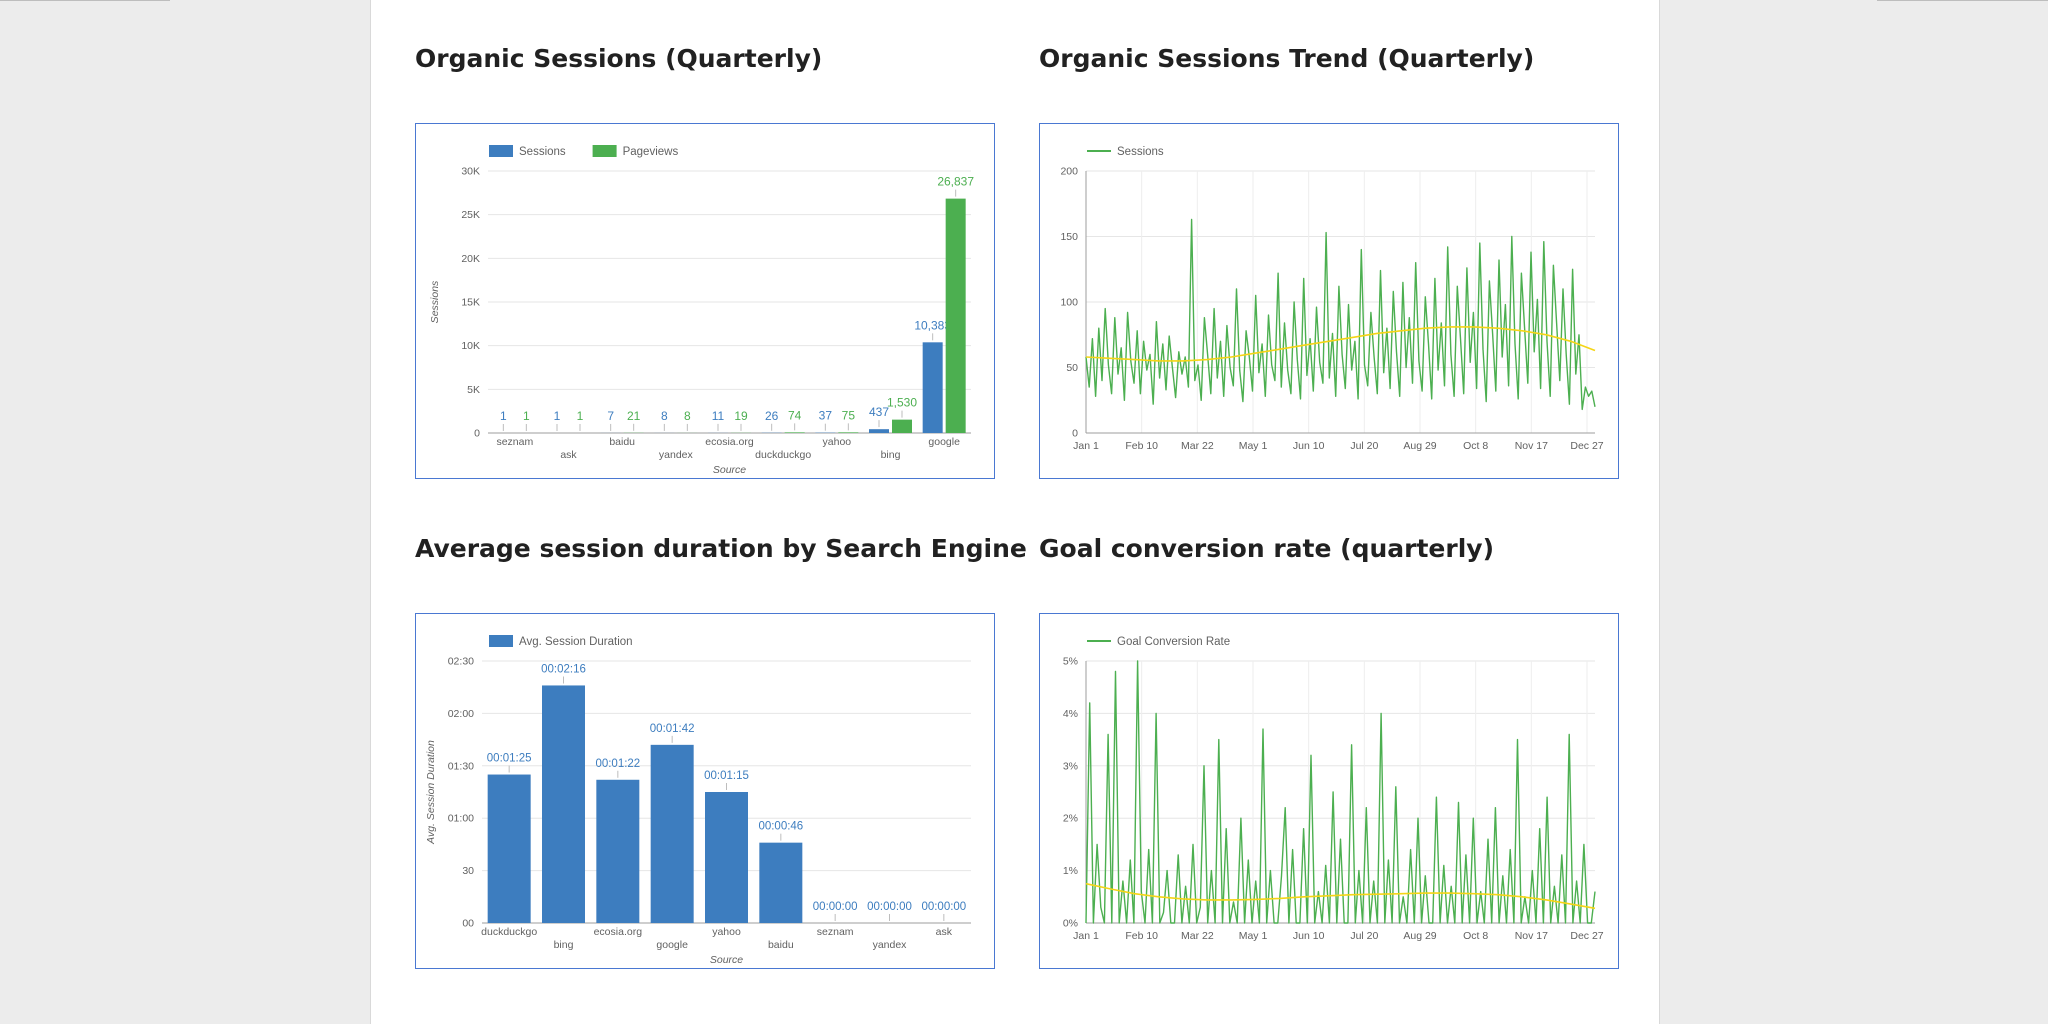  What do you see at coordinates (470, 259) in the screenshot?
I see `y-tick-label: 20K` at bounding box center [470, 259].